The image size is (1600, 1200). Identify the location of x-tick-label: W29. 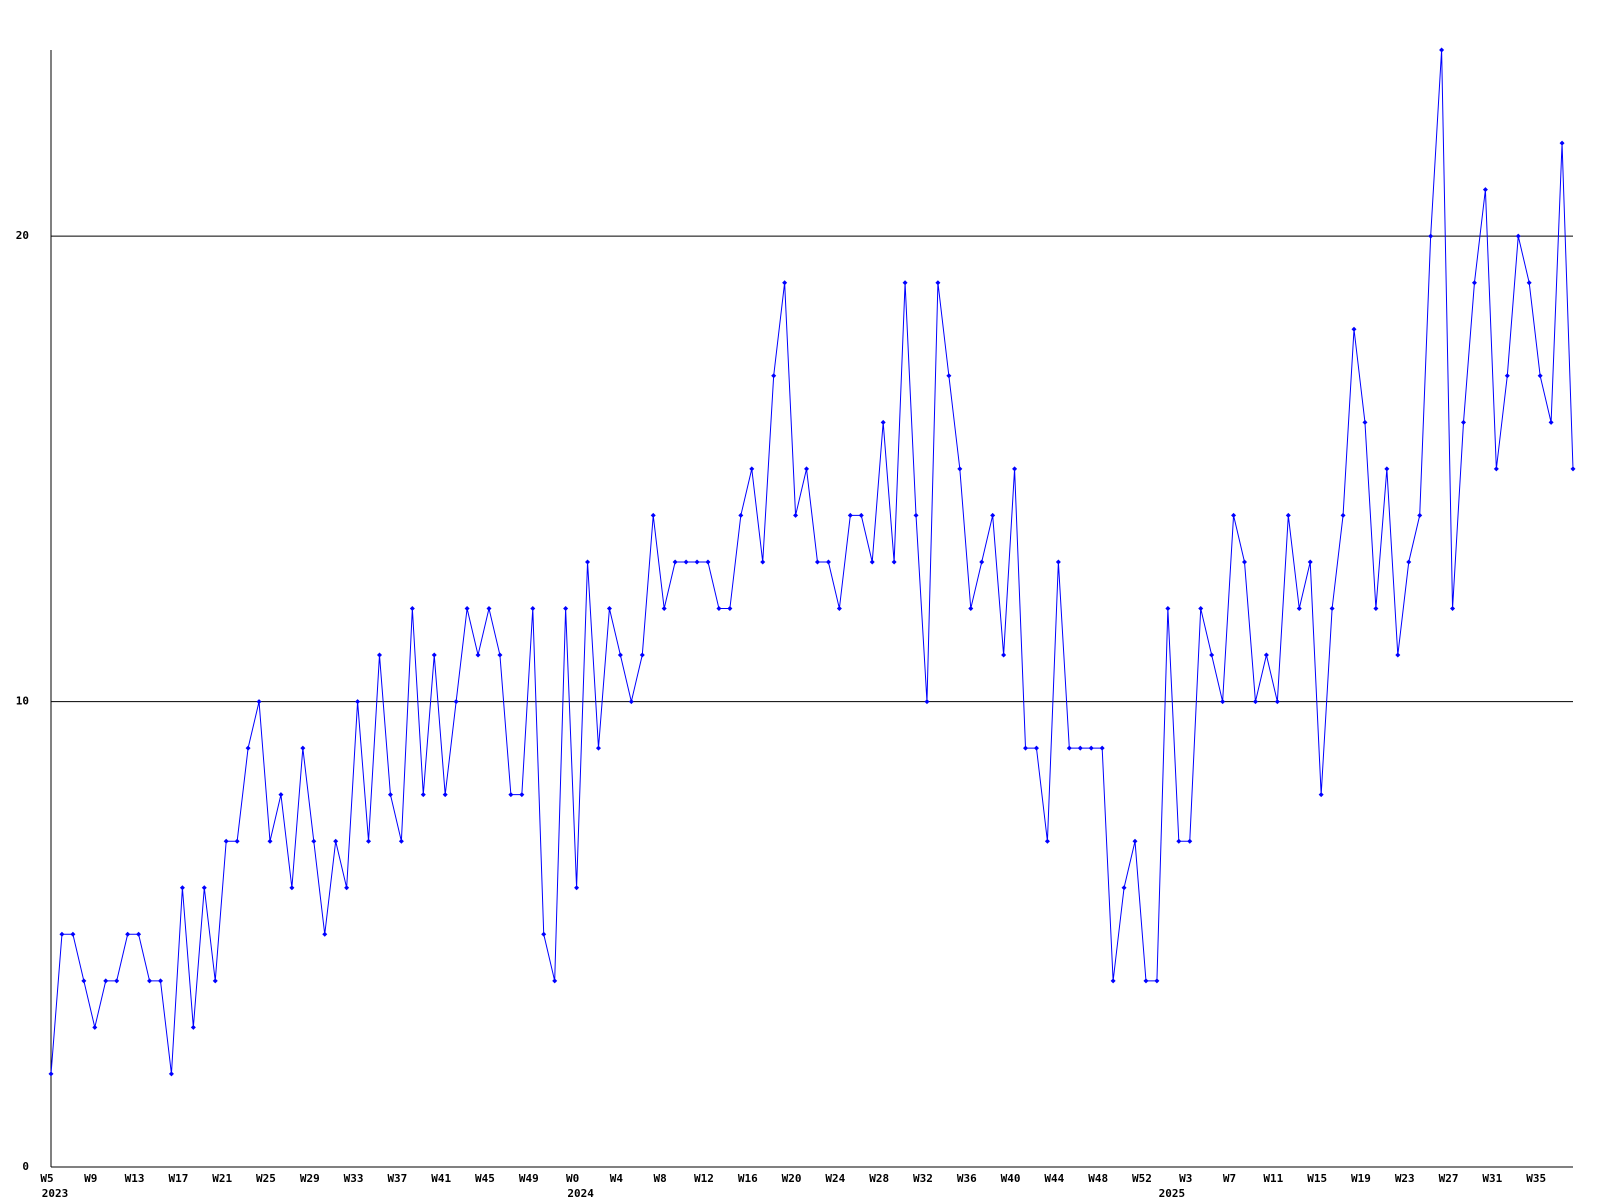
(310, 1178).